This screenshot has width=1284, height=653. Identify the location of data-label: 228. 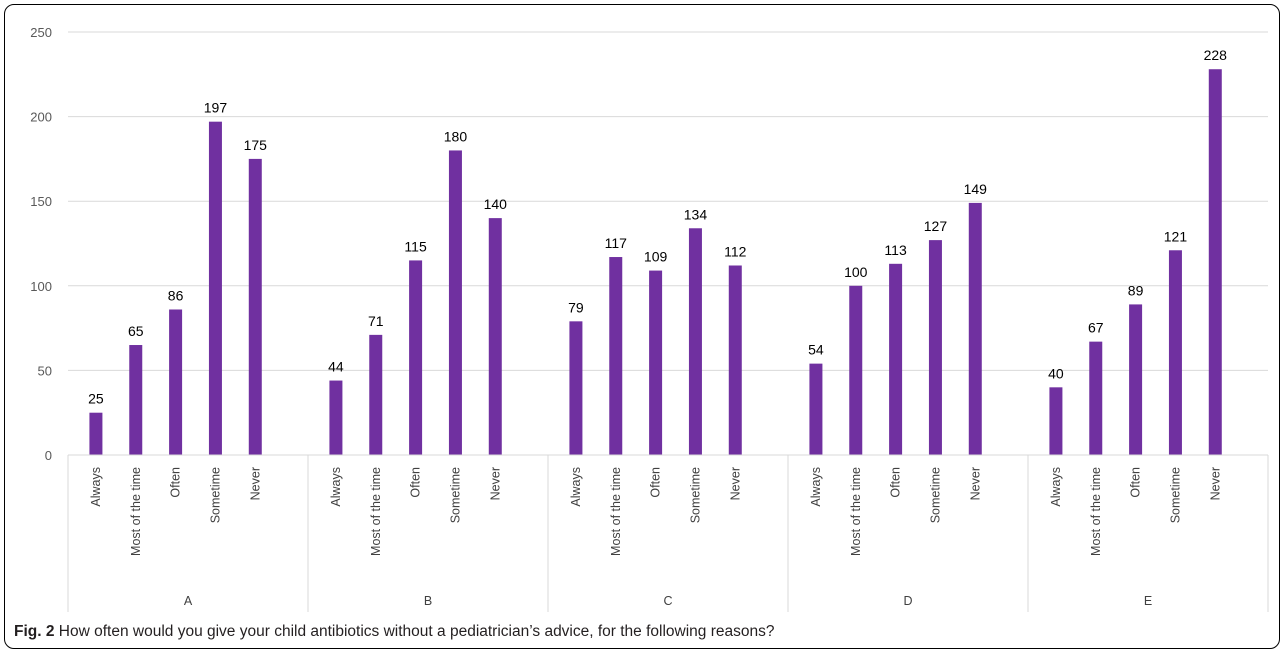
(1216, 55).